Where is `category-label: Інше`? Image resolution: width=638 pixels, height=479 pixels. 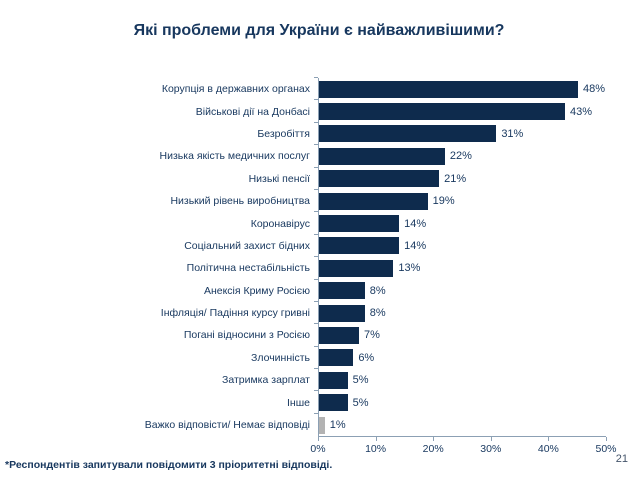
category-label: Інше is located at coordinates (298, 402).